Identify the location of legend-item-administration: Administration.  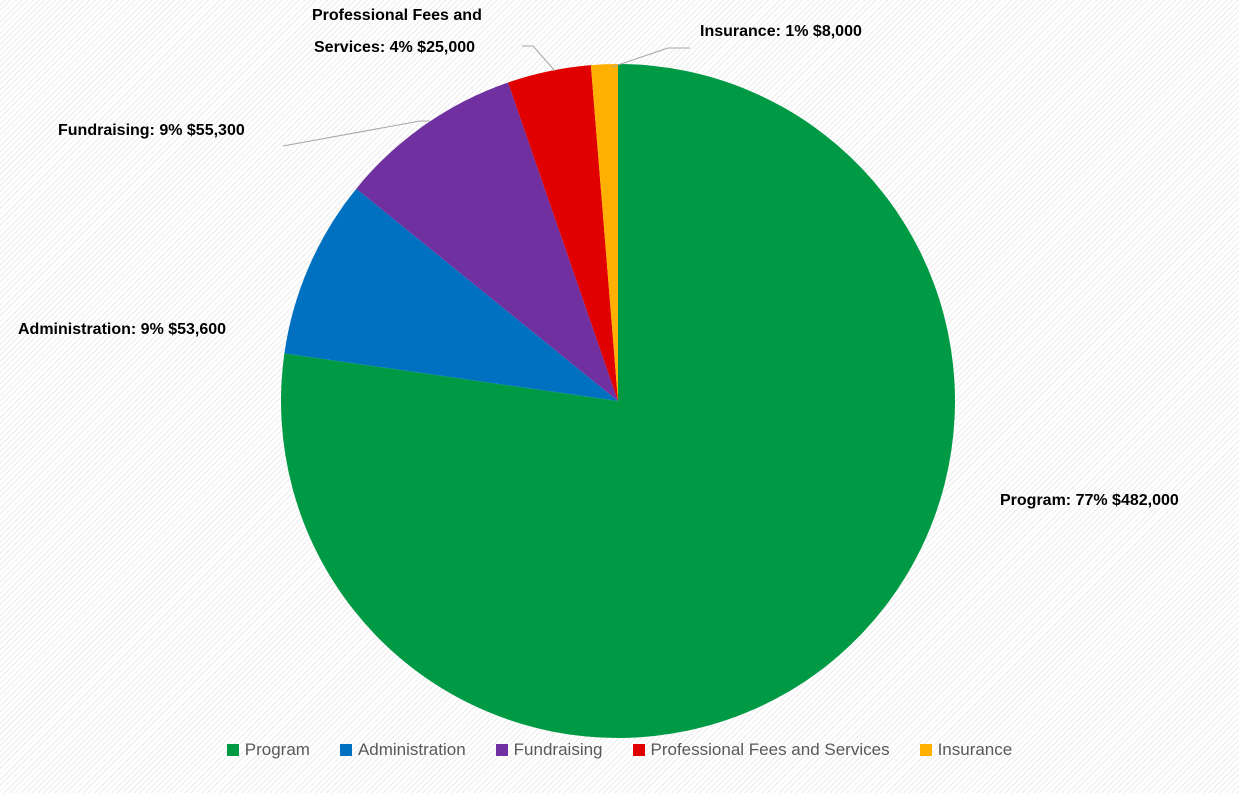
(402, 750).